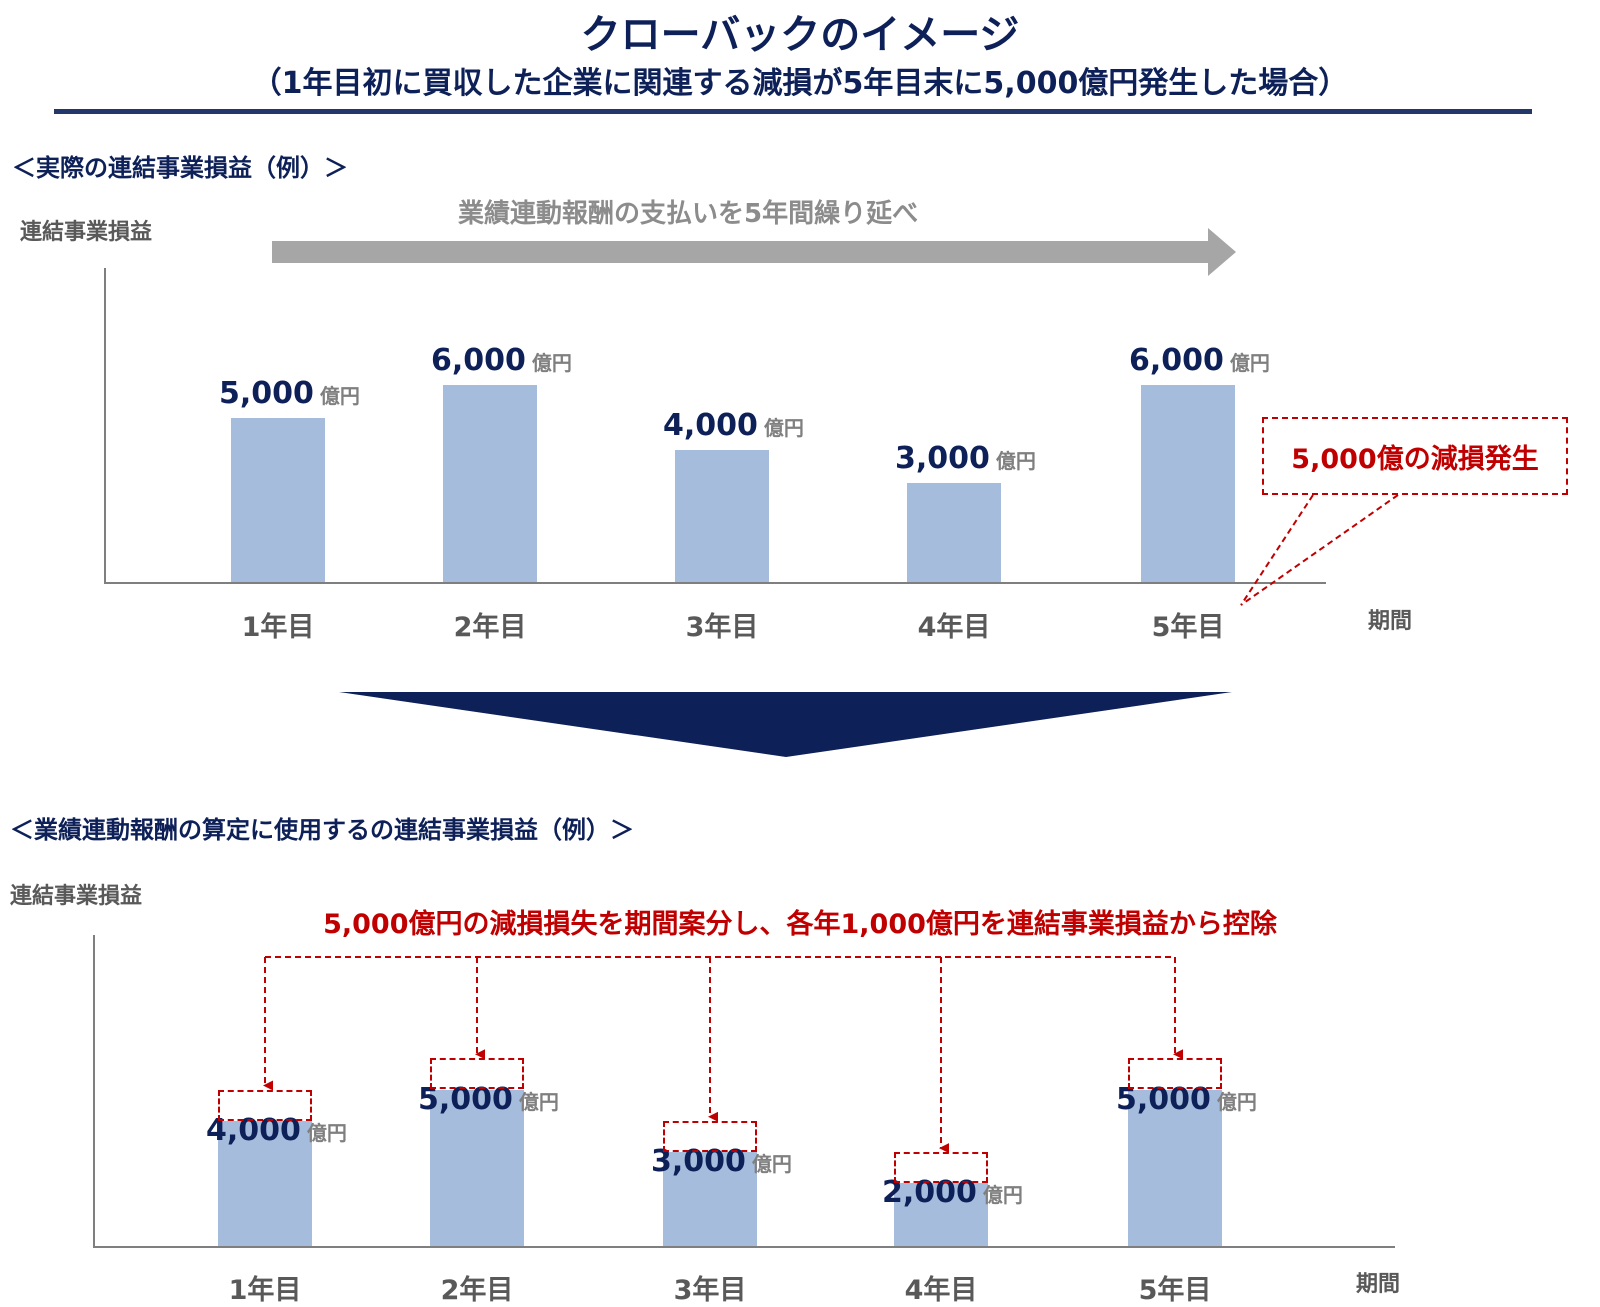  I want to click on top-tick-label: 5年目, so click(1188, 627).